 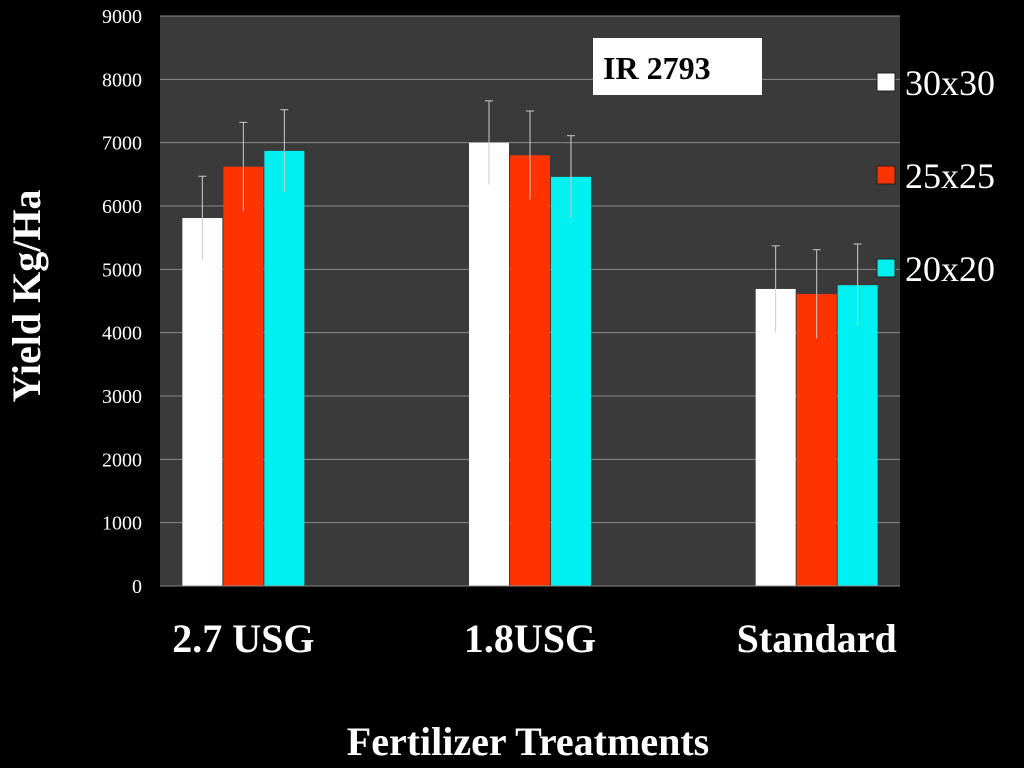 What do you see at coordinates (886, 175) in the screenshot?
I see `legend-swatch-25x25` at bounding box center [886, 175].